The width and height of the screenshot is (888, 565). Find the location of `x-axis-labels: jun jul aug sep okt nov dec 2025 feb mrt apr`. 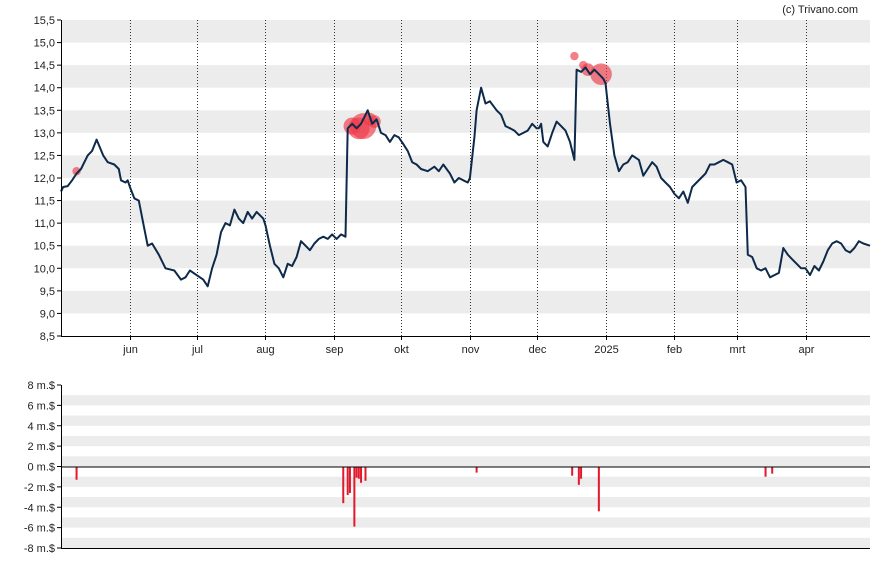

x-axis-labels: jun jul aug sep okt nov dec 2025 feb mrt apr is located at coordinates (468, 350).